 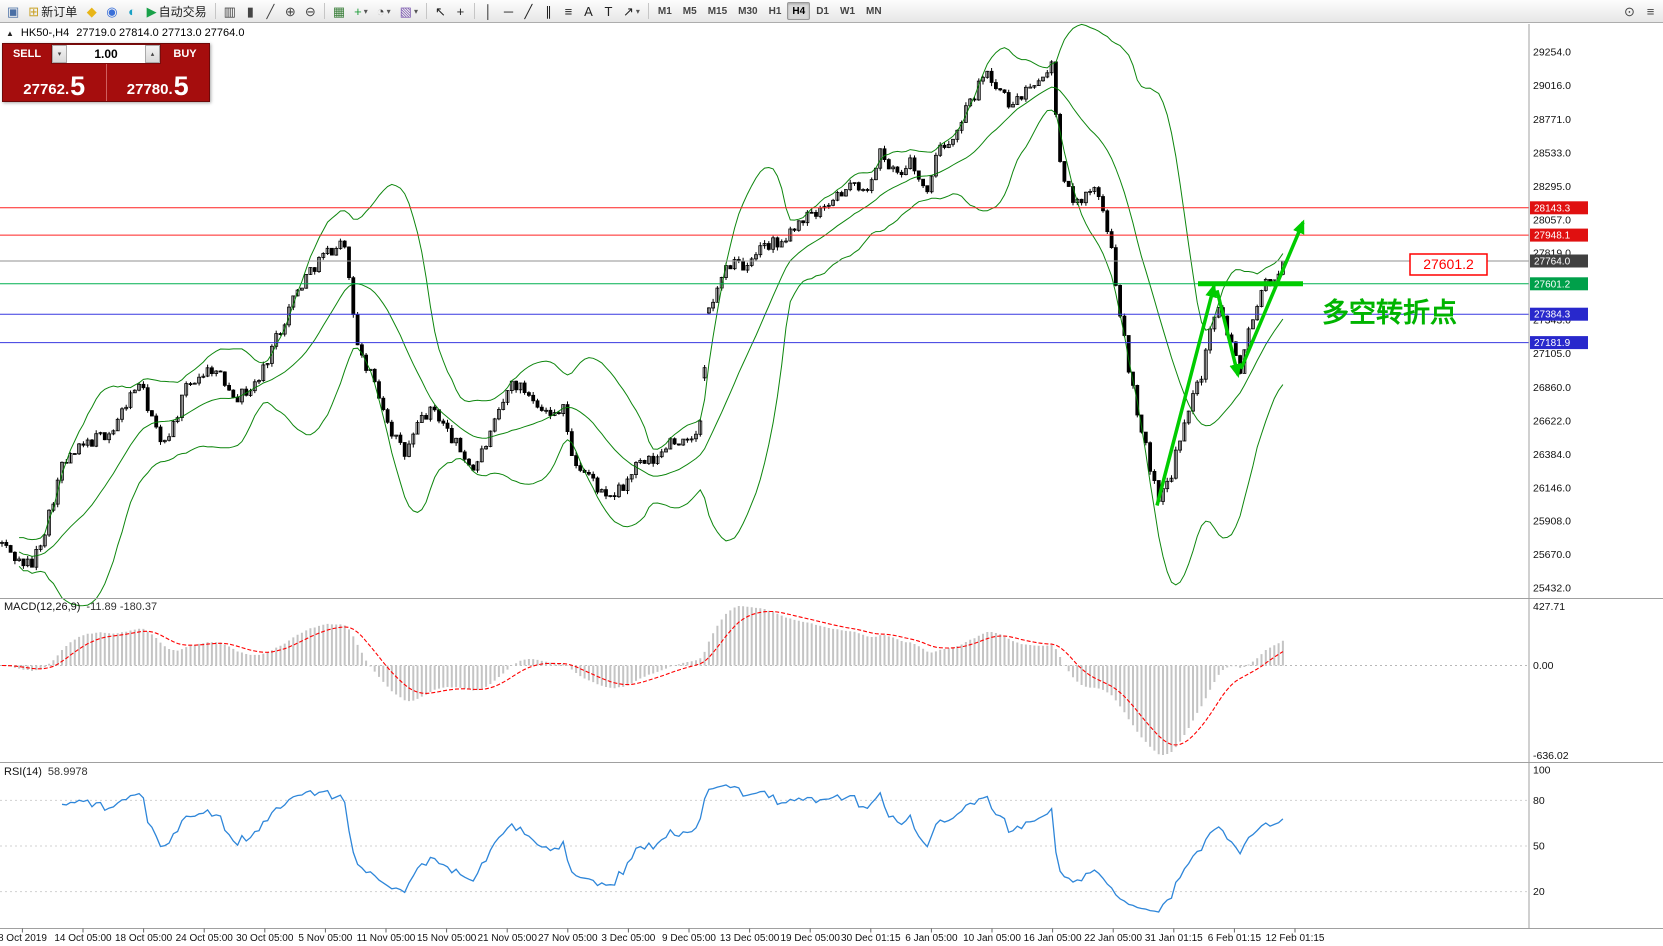 I want to click on profile-icon: ◉, so click(x=111, y=11).